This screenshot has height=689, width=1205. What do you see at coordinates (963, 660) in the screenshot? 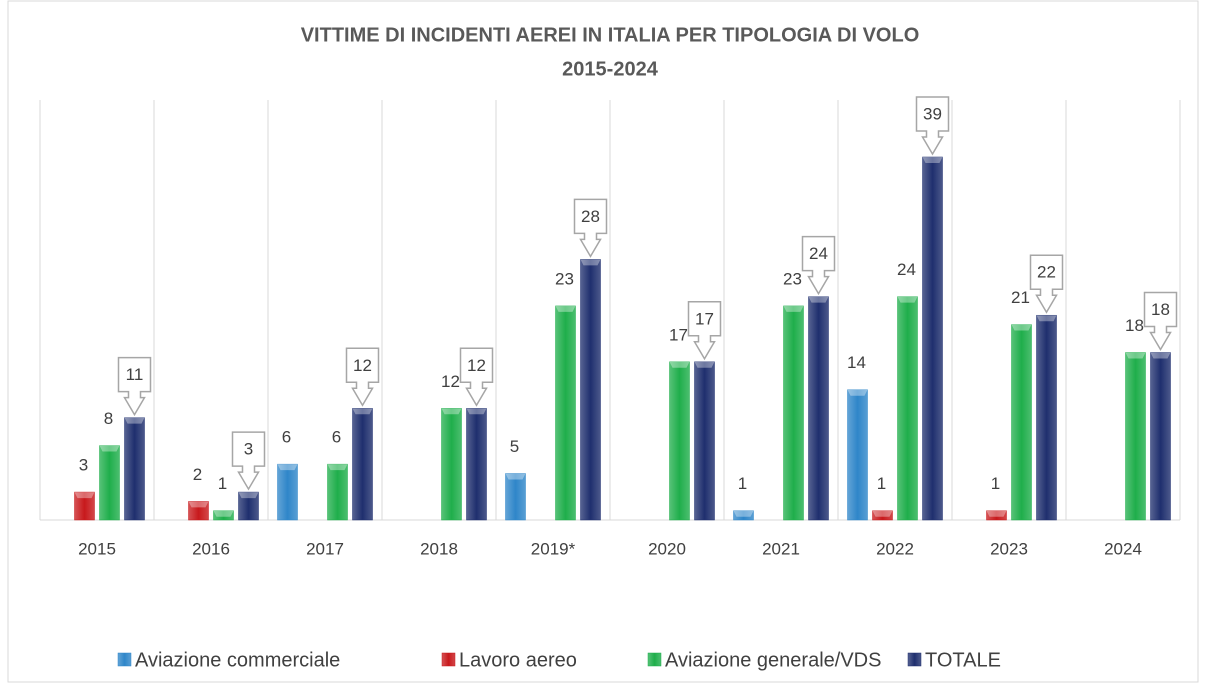
I see `legend-label: TOTALE` at bounding box center [963, 660].